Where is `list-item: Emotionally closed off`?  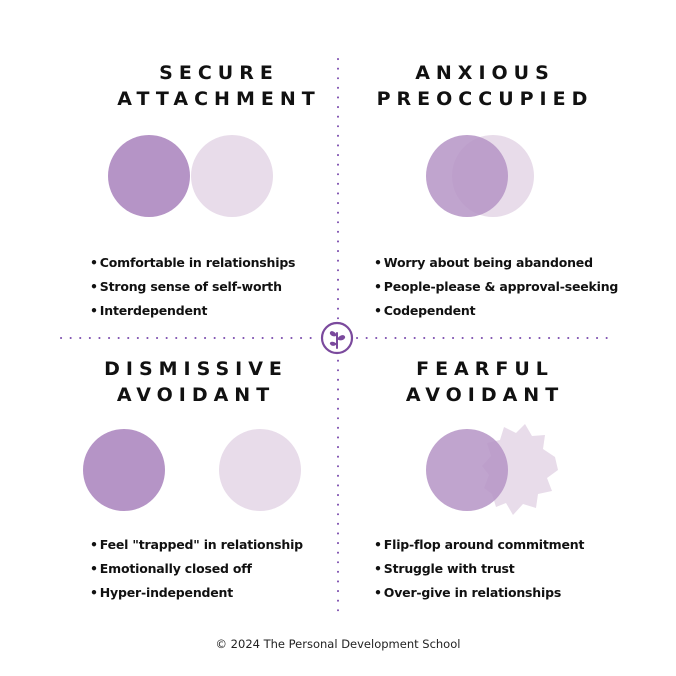 list-item: Emotionally closed off is located at coordinates (196, 569).